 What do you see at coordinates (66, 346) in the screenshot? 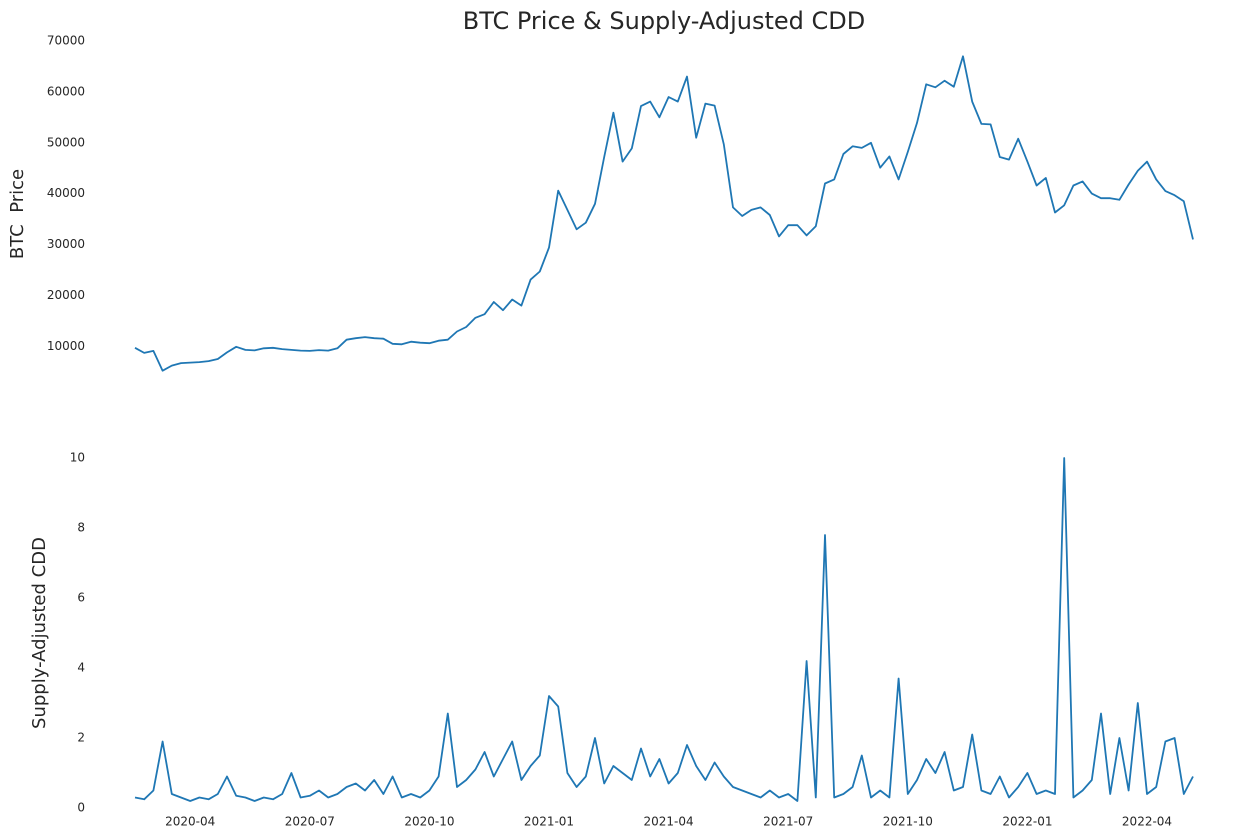
I see `y-tick-label: 10000` at bounding box center [66, 346].